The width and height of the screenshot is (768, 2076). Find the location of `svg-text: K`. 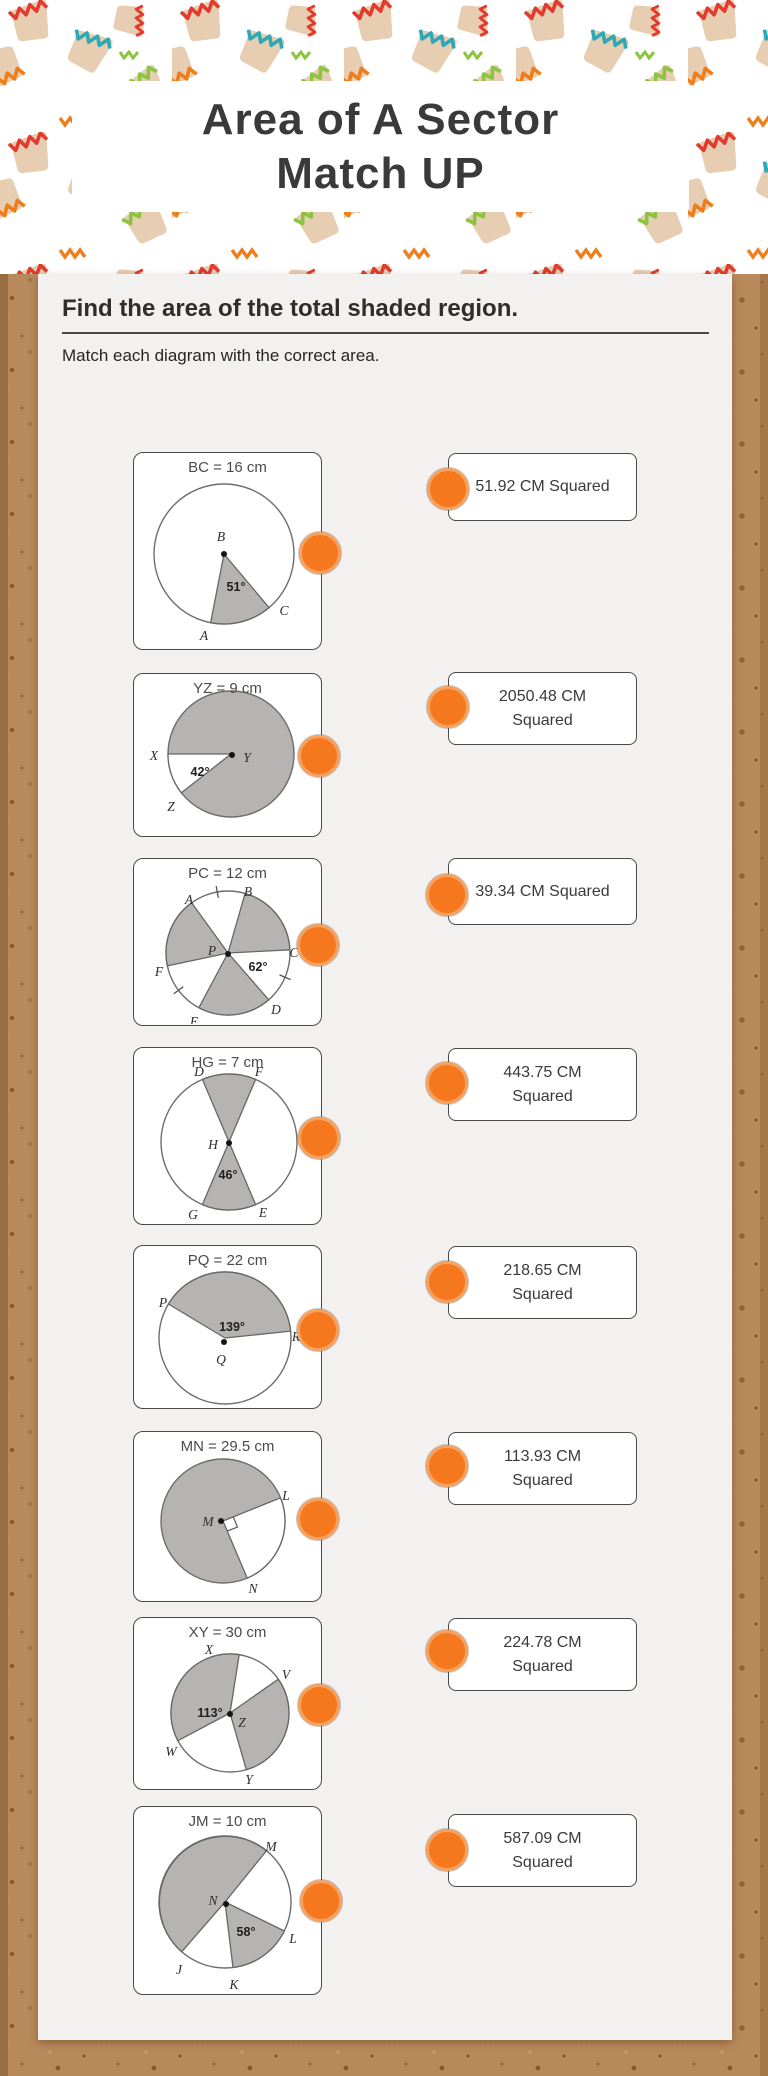

svg-text: K is located at coordinates (233, 1984).